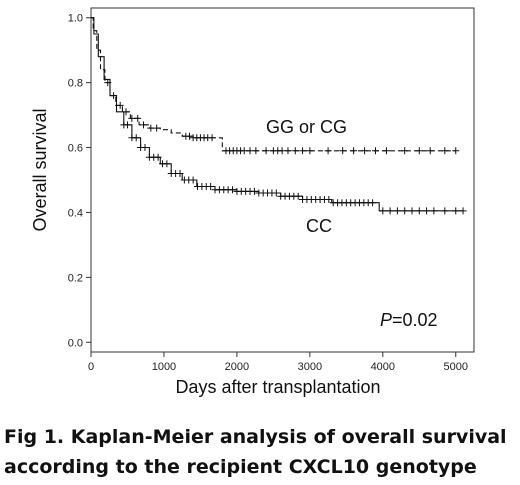  What do you see at coordinates (75, 149) in the screenshot?
I see `y-tick-label: 0.6` at bounding box center [75, 149].